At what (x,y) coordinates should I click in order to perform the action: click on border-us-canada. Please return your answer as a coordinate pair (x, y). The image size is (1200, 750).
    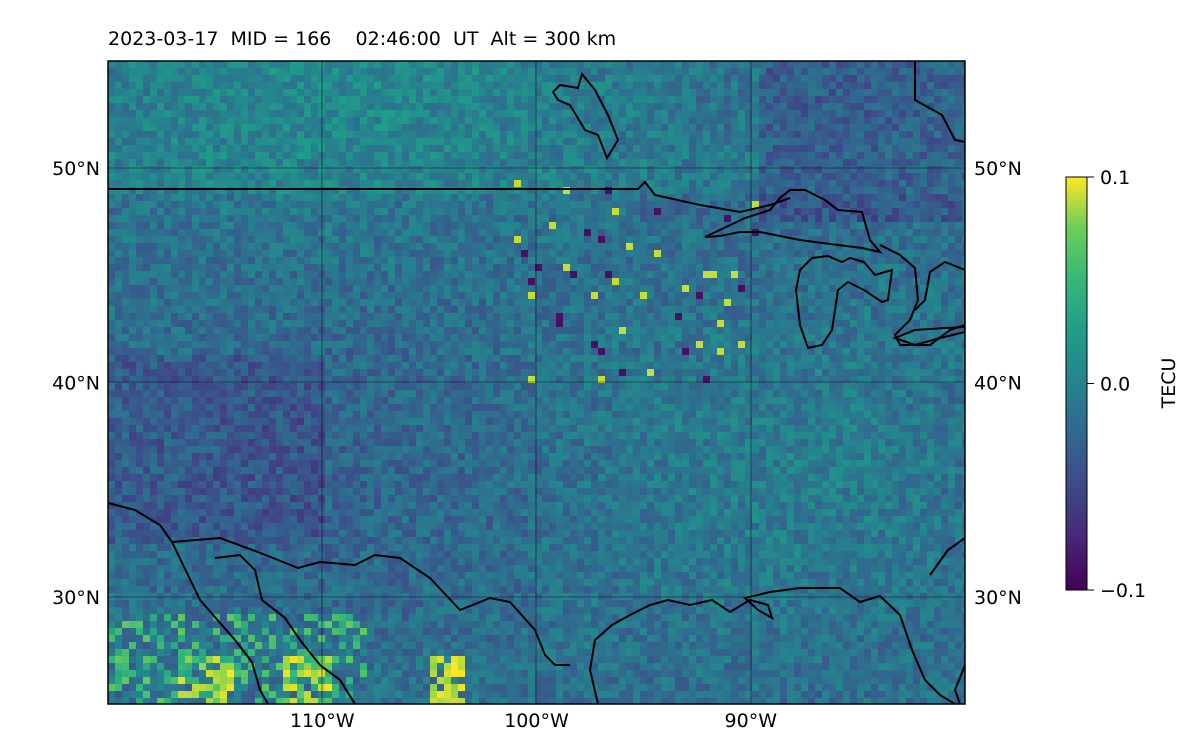
    Looking at the image, I should click on (449, 197).